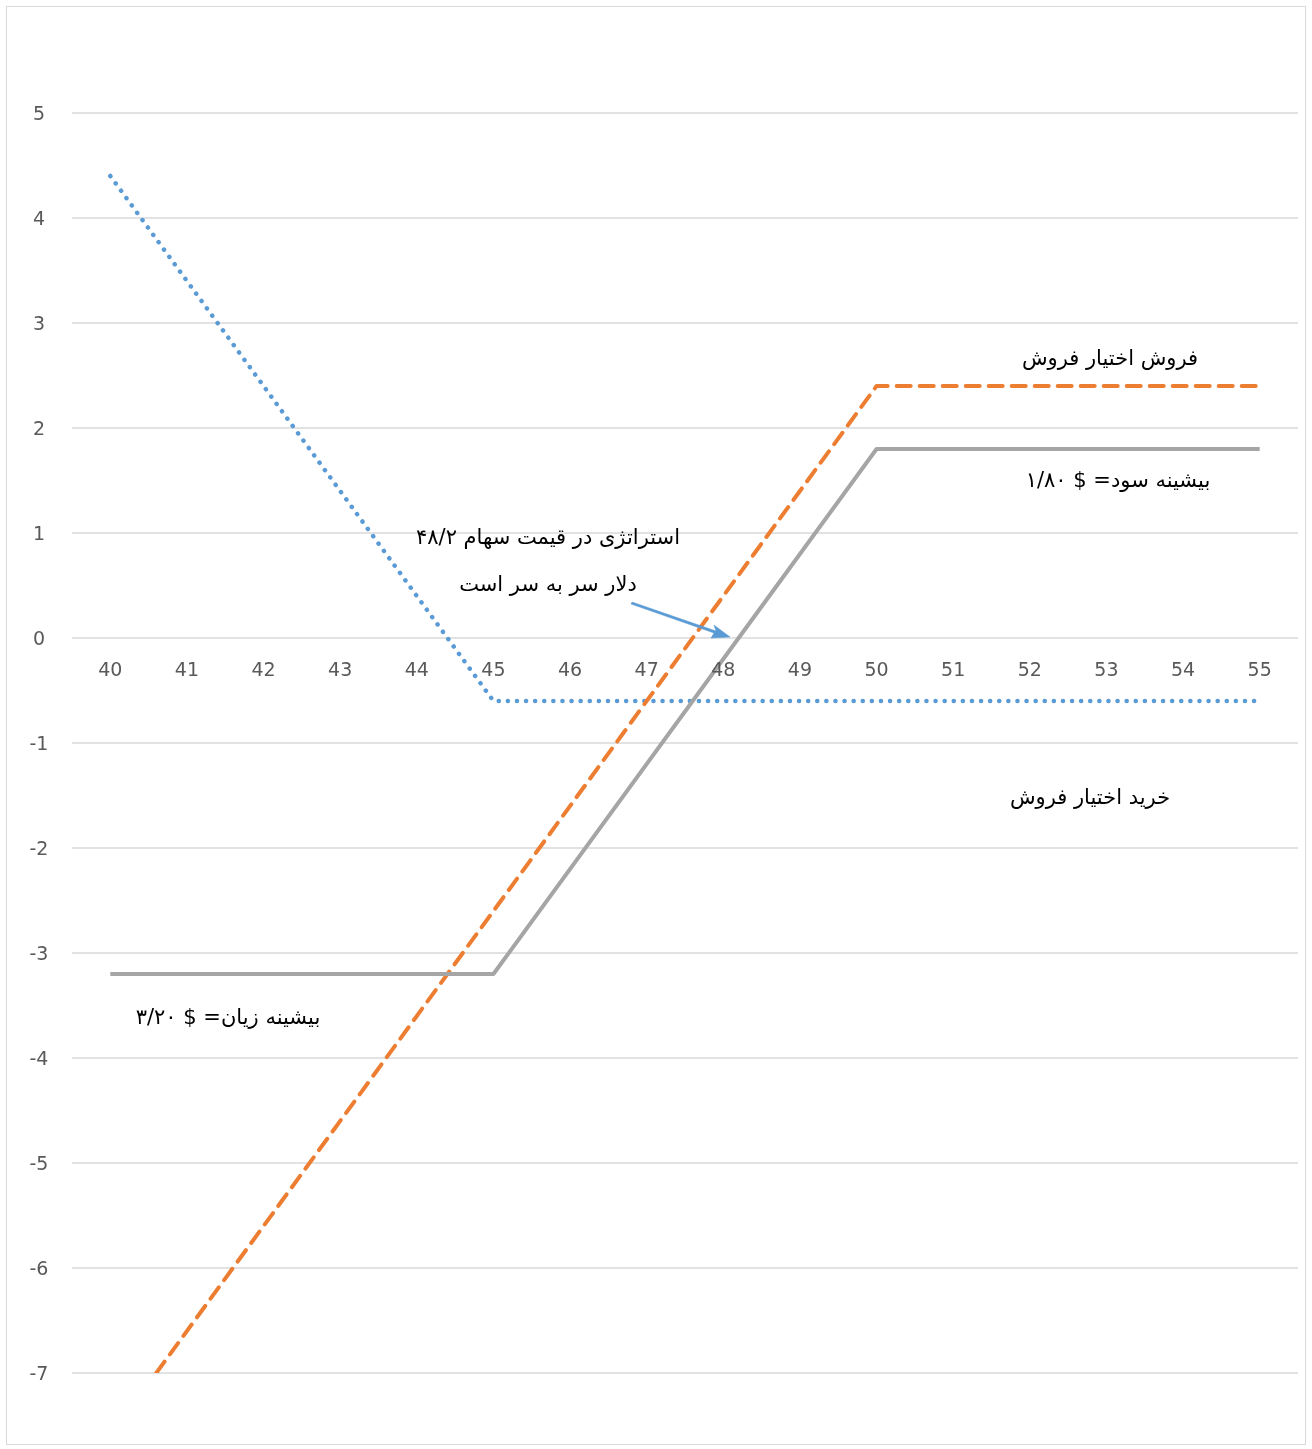 This screenshot has height=1449, width=1312. I want to click on y-tick-label: -3, so click(39, 952).